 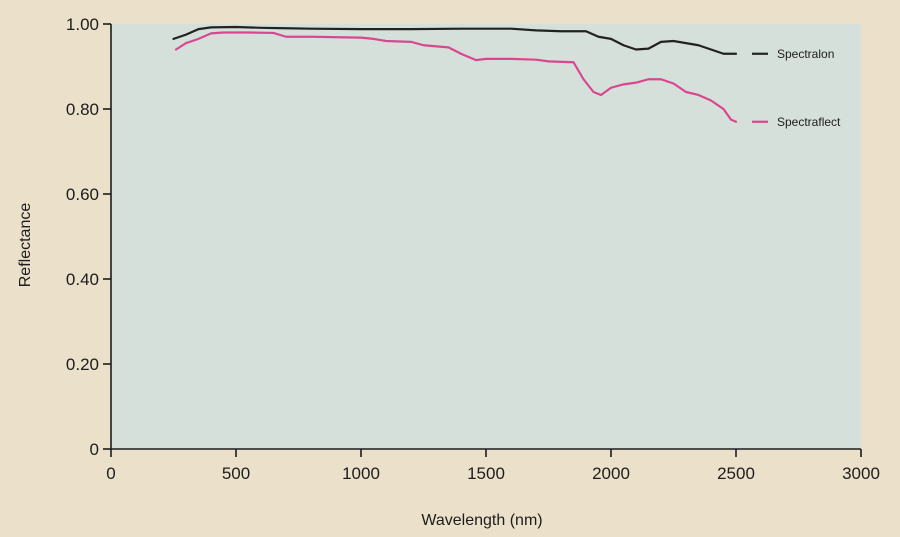 What do you see at coordinates (94, 449) in the screenshot?
I see `y-tick-label: 0` at bounding box center [94, 449].